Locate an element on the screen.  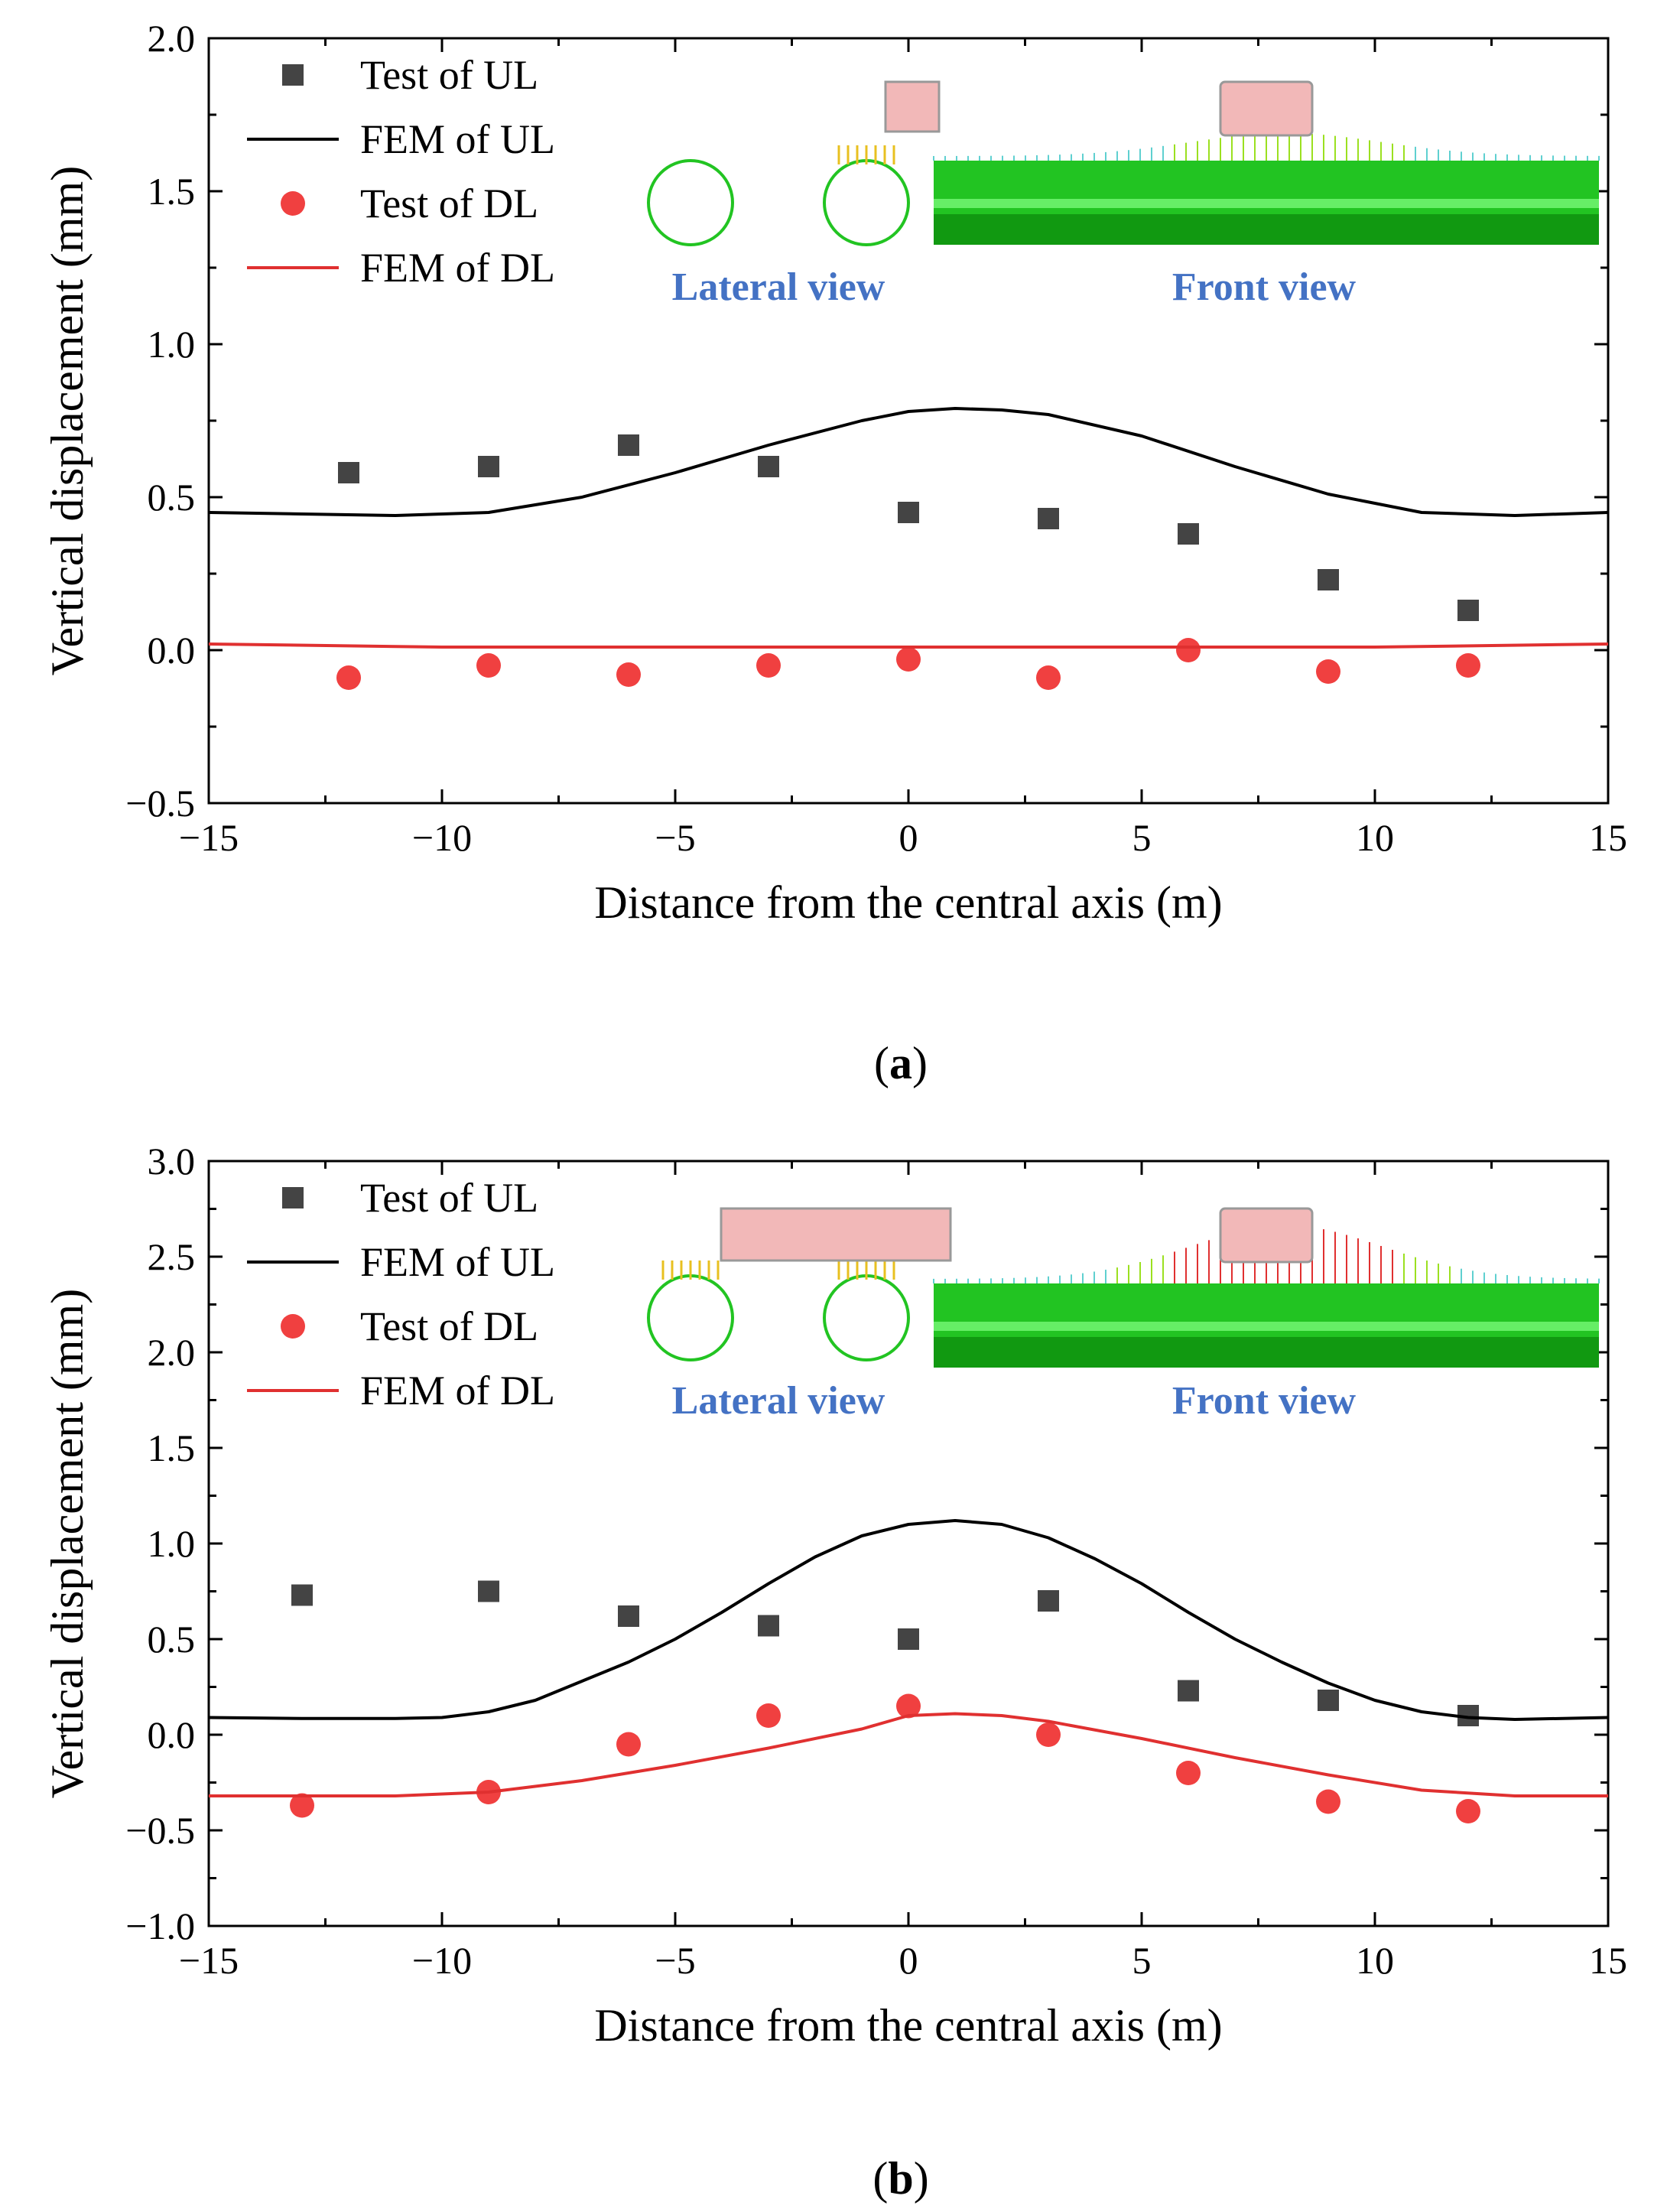
panel-label: (b) is located at coordinates (900, 2178).